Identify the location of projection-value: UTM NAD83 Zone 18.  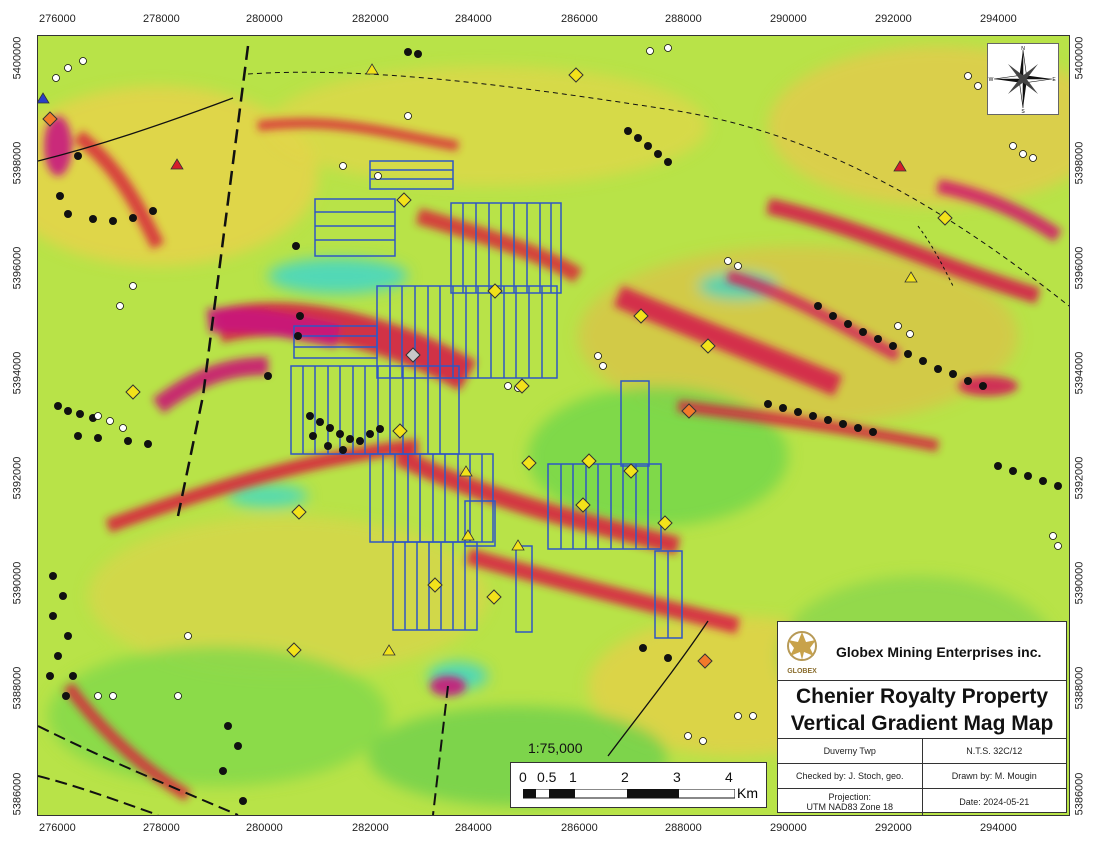
(850, 807).